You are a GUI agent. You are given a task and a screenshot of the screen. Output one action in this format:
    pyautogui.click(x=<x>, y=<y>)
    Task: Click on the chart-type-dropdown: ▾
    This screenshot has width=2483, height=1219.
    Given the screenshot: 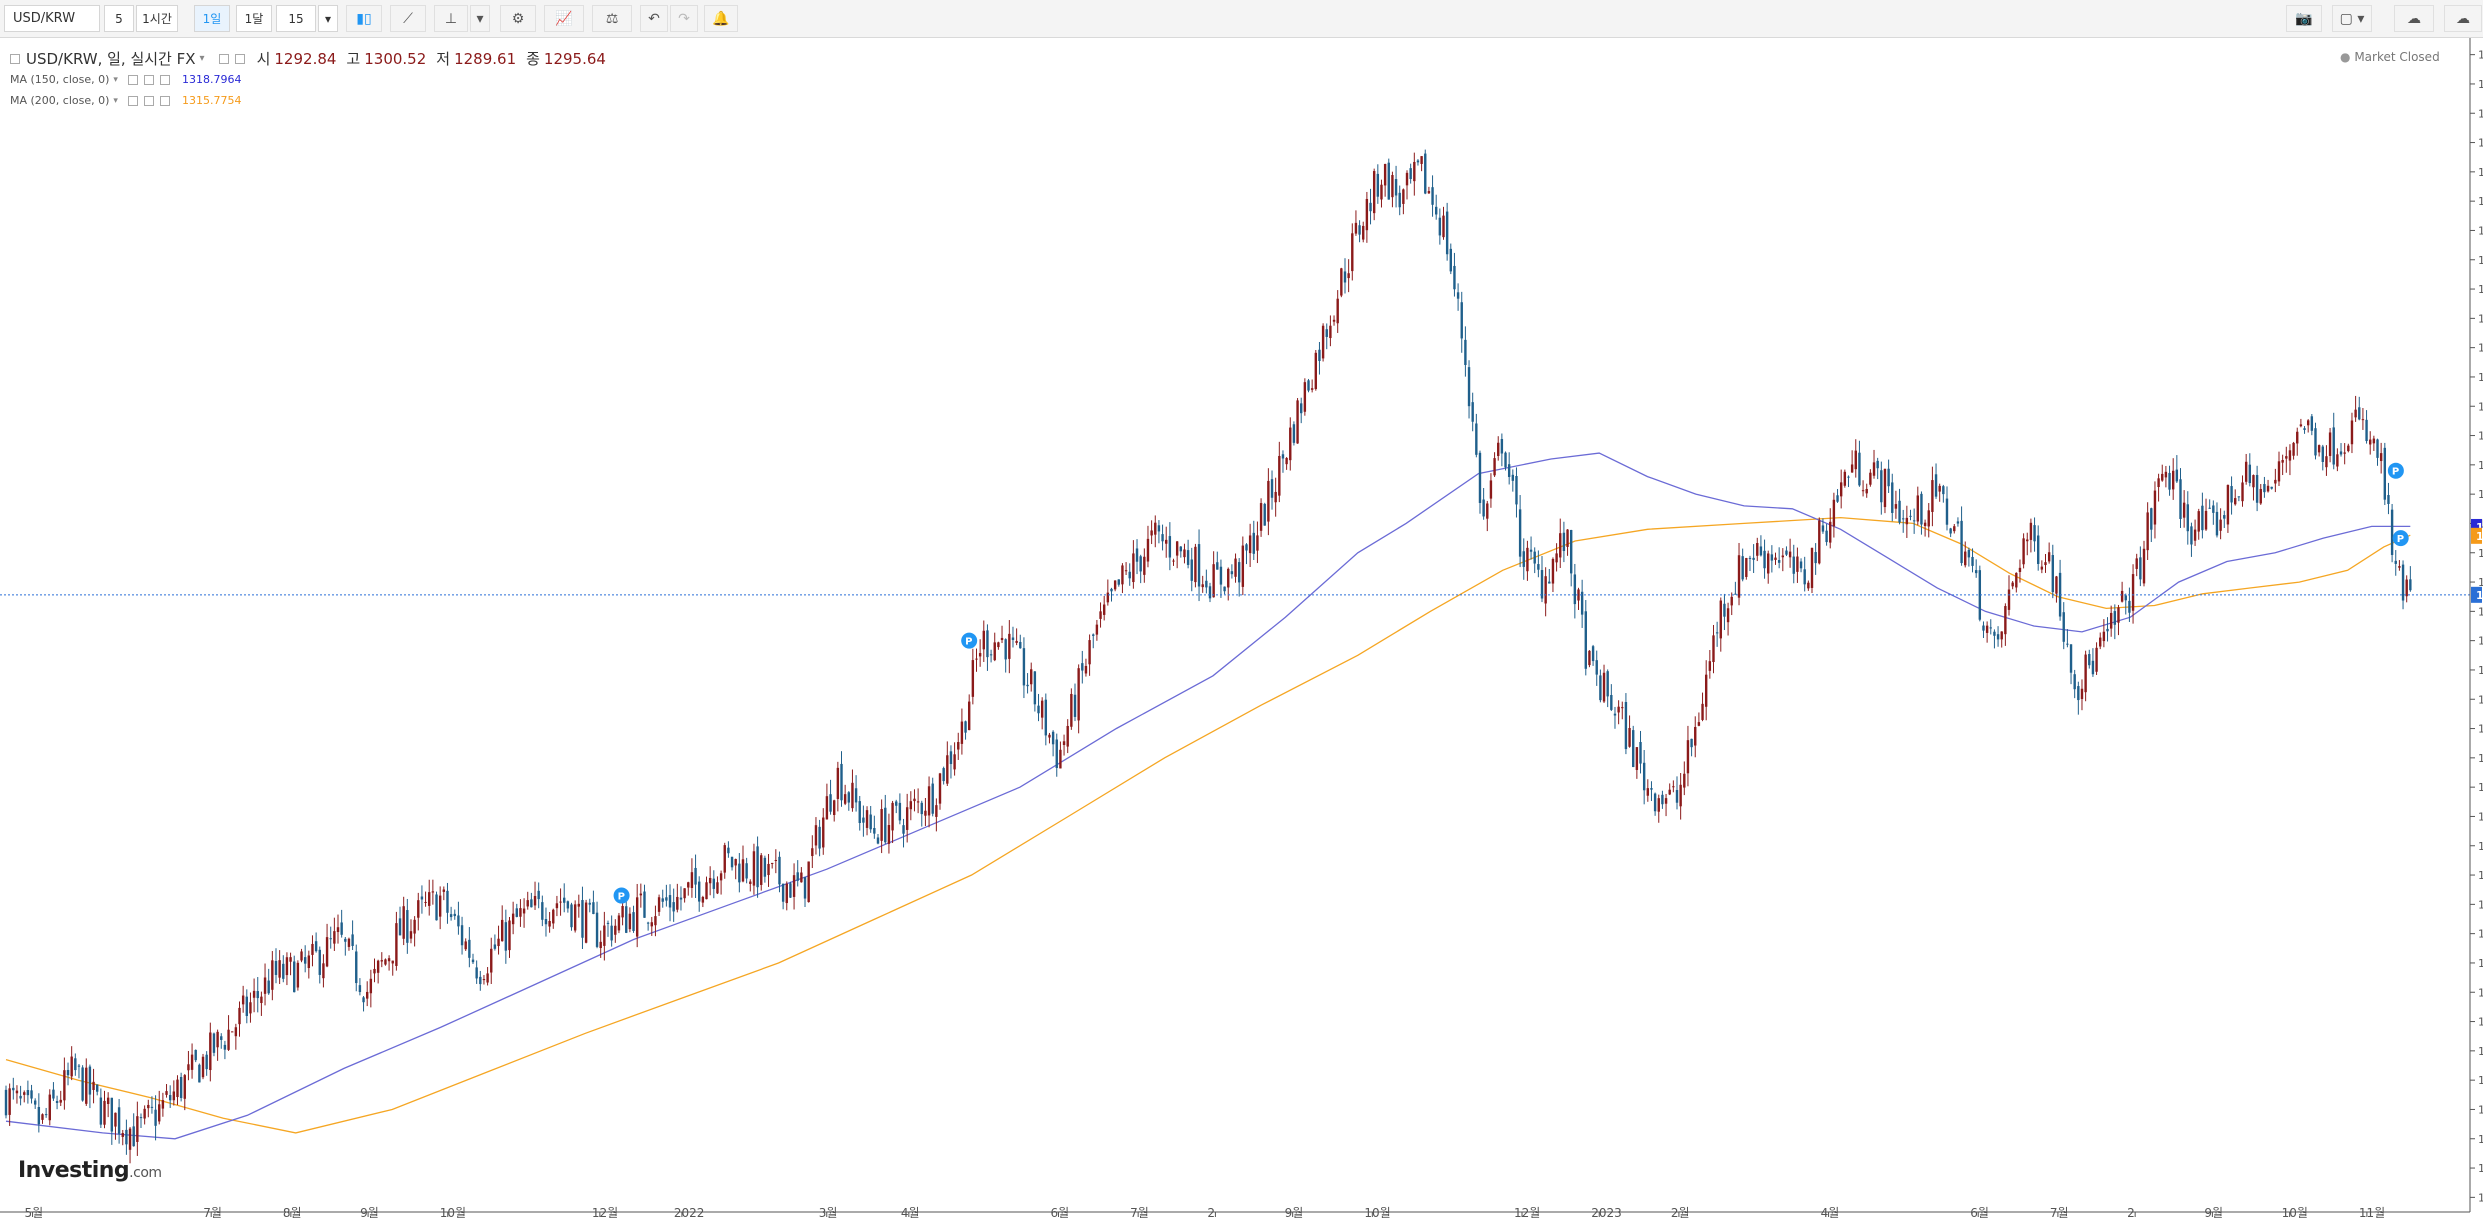 What is the action you would take?
    pyautogui.click(x=480, y=18)
    